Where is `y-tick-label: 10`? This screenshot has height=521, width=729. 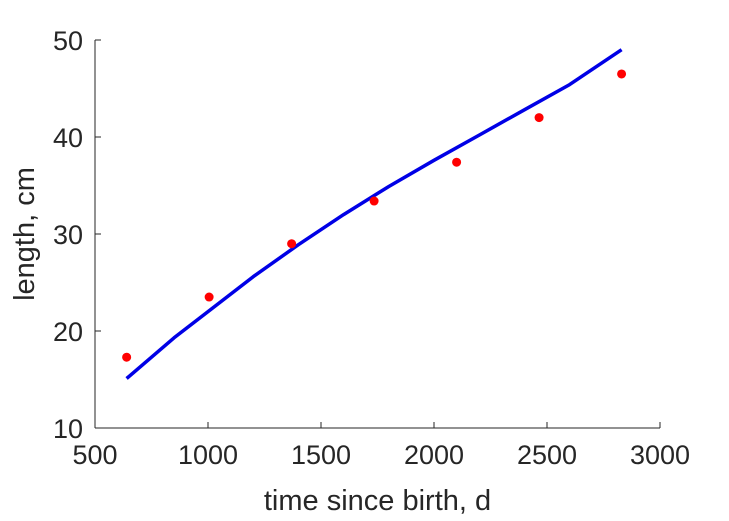 y-tick-label: 10 is located at coordinates (68, 429).